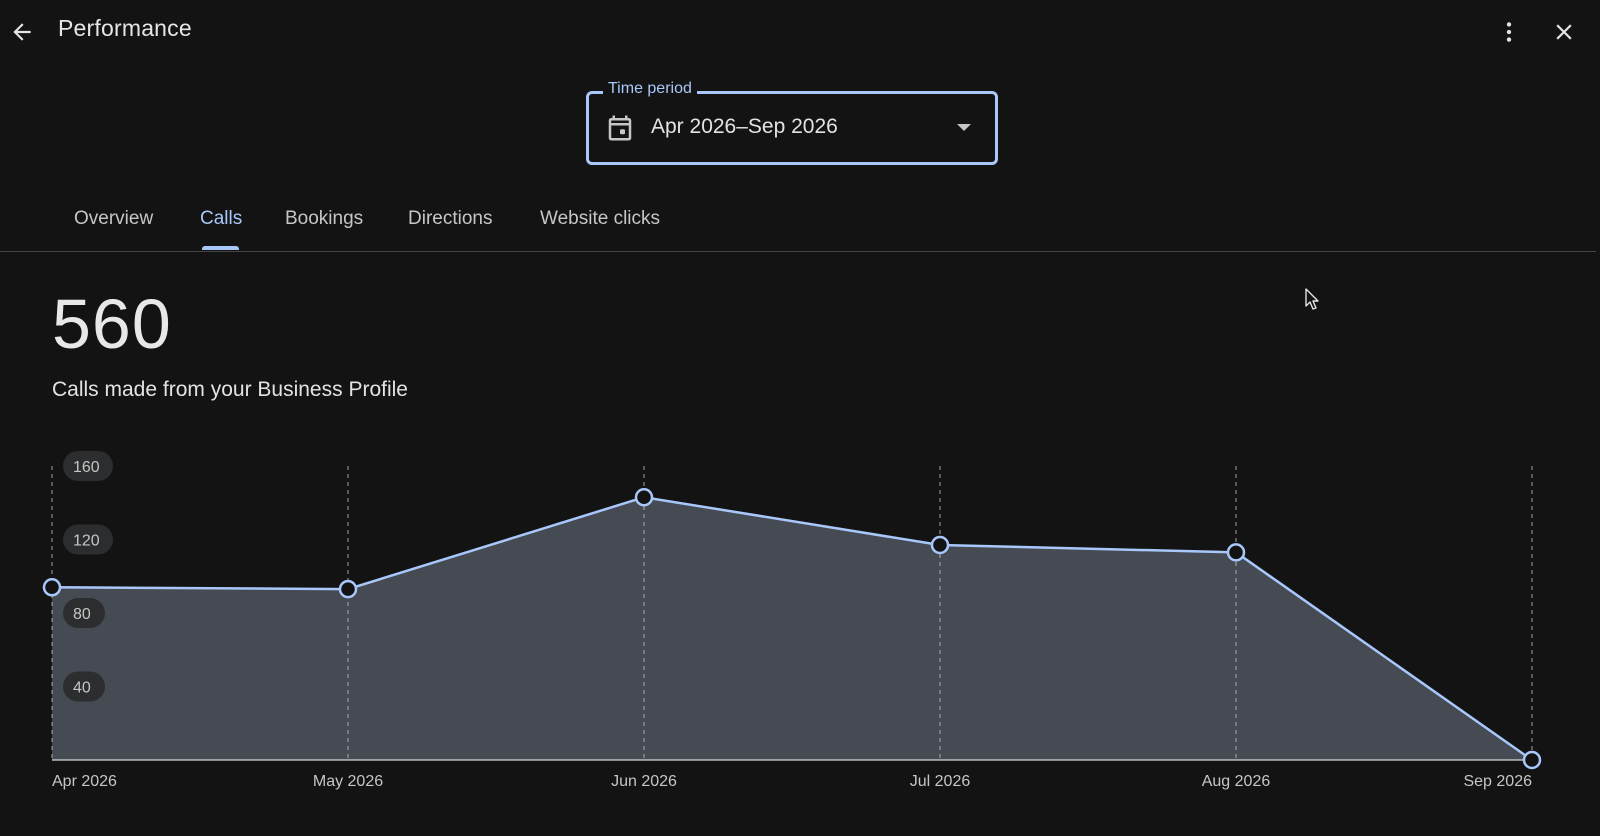  What do you see at coordinates (125, 28) in the screenshot?
I see `page-title: Performance` at bounding box center [125, 28].